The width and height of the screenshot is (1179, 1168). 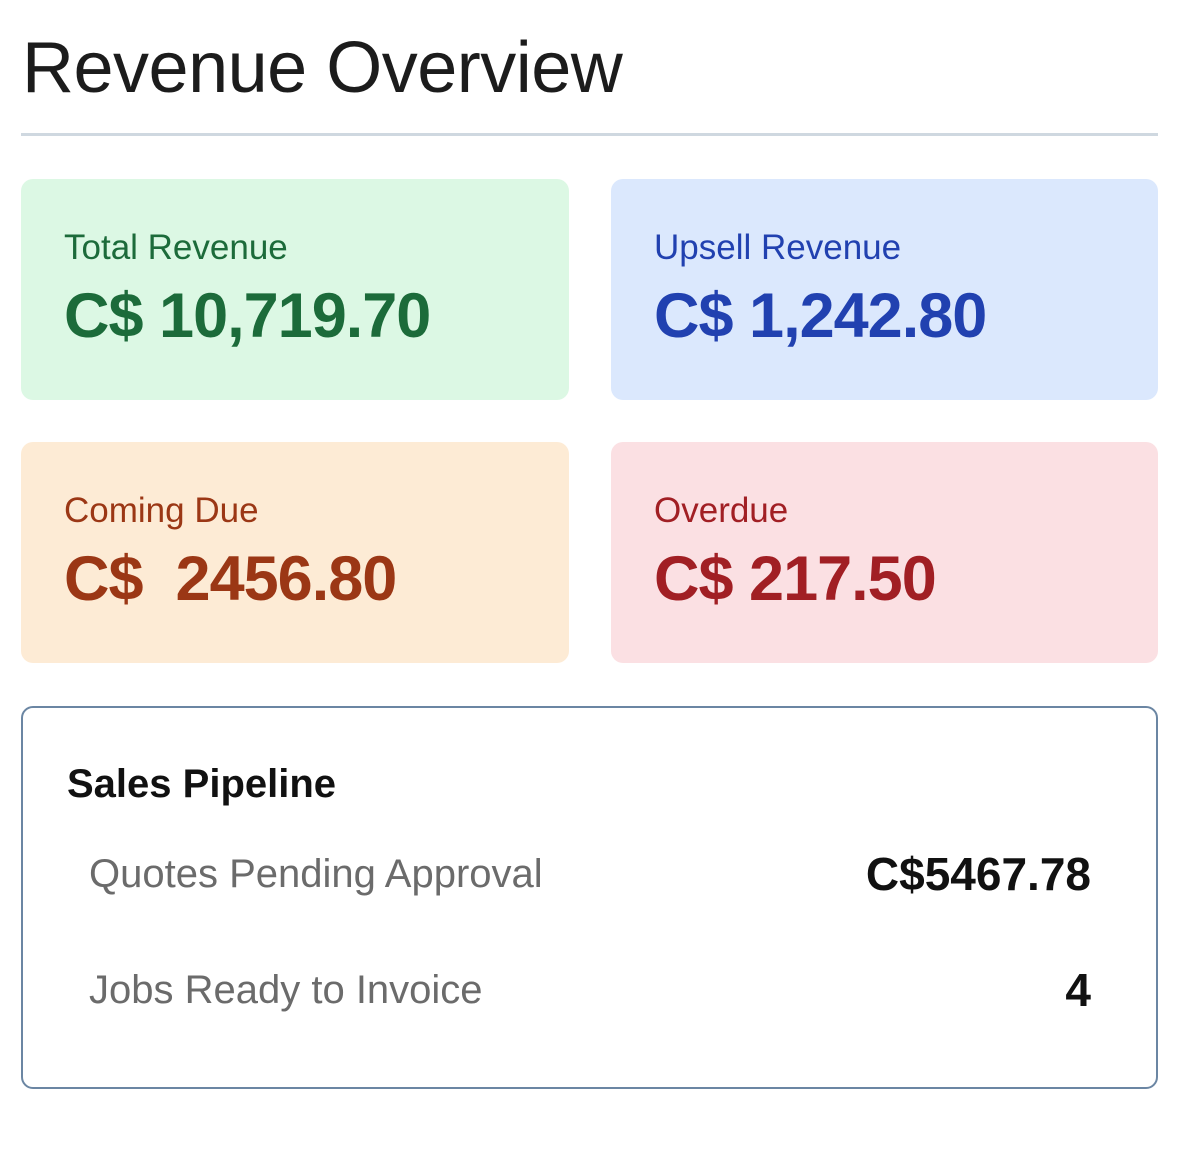 I want to click on quotes-pending-approval-label: Quotes Pending Approval, so click(x=316, y=874).